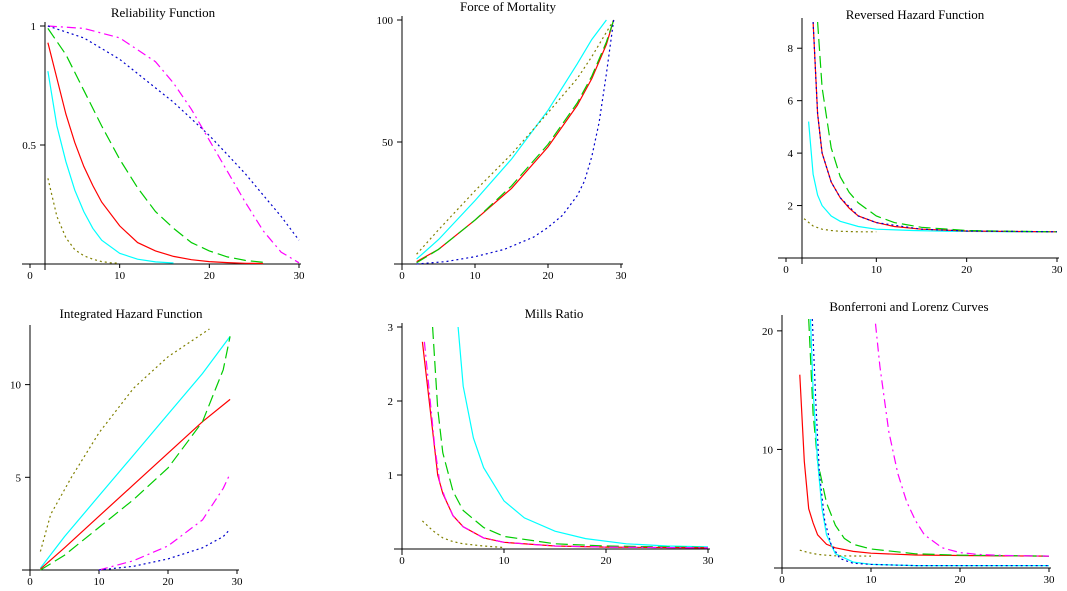 This screenshot has height=591, width=1067. I want to click on y-tick-label: 5, so click(19, 478).